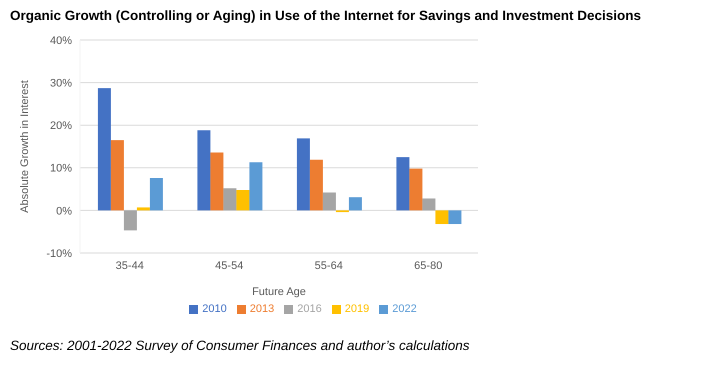  Describe the element at coordinates (61, 126) in the screenshot. I see `y-tick-label: 20%` at that location.